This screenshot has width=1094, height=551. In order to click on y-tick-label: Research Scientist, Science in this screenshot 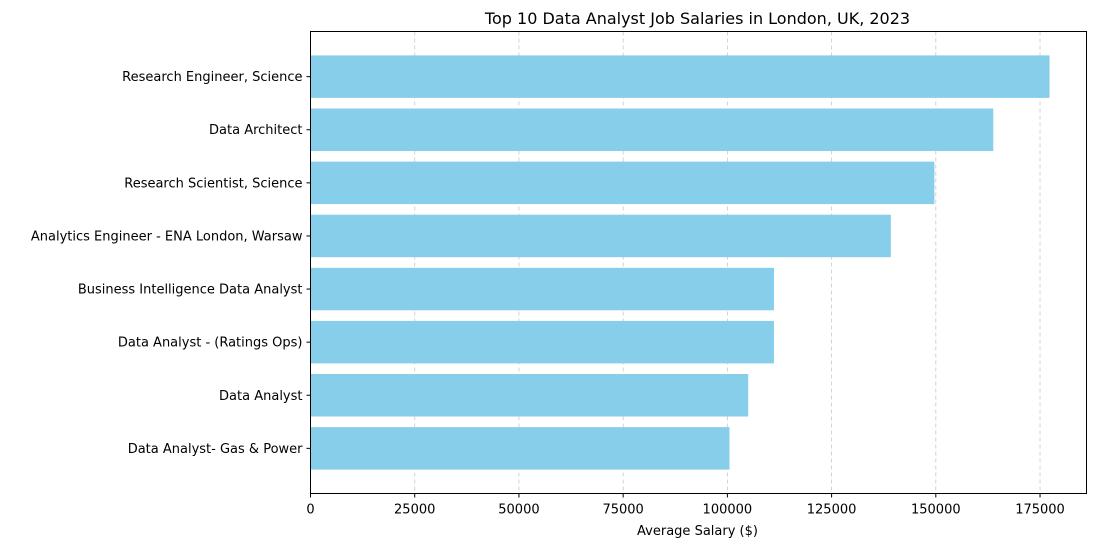, I will do `click(213, 183)`.